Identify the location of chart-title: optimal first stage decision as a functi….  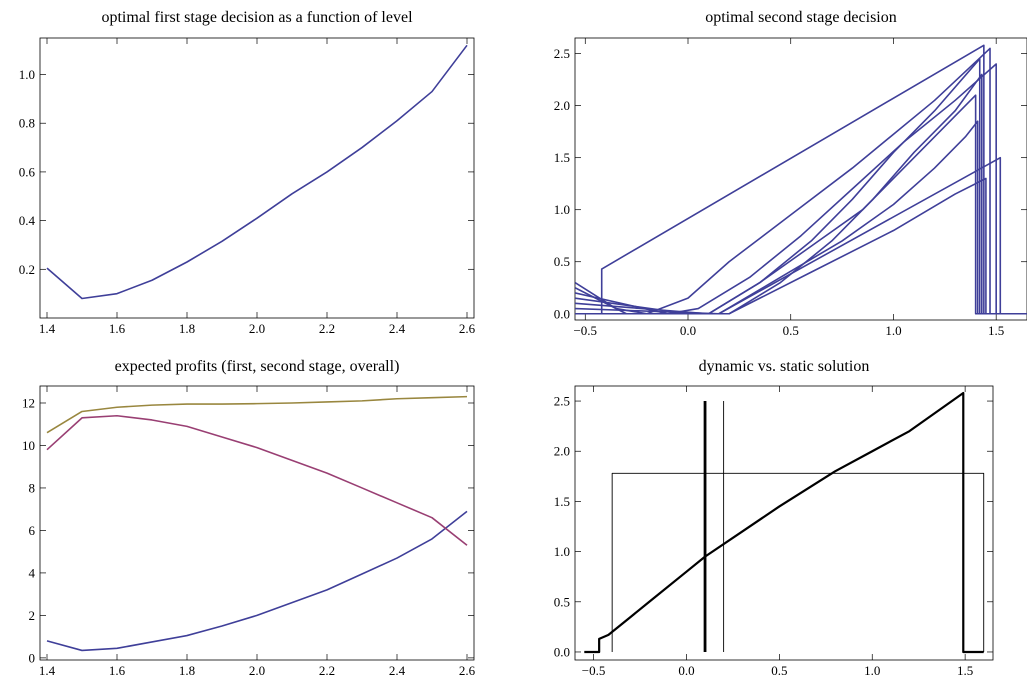
(257, 17).